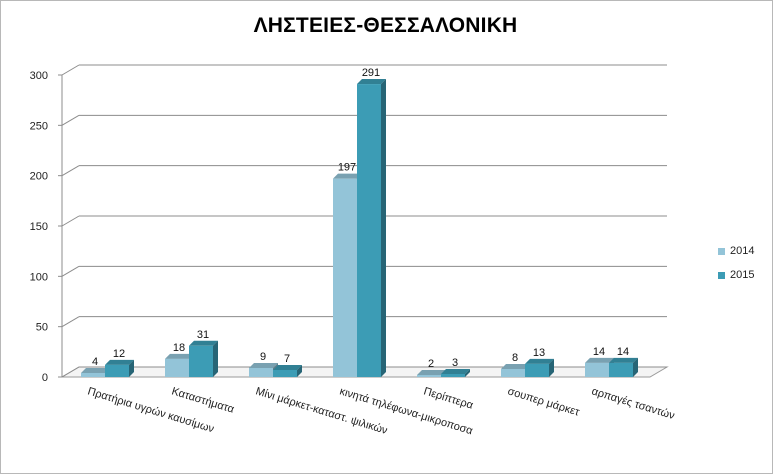 The width and height of the screenshot is (773, 474). What do you see at coordinates (371, 73) in the screenshot?
I see `data-label: 291` at bounding box center [371, 73].